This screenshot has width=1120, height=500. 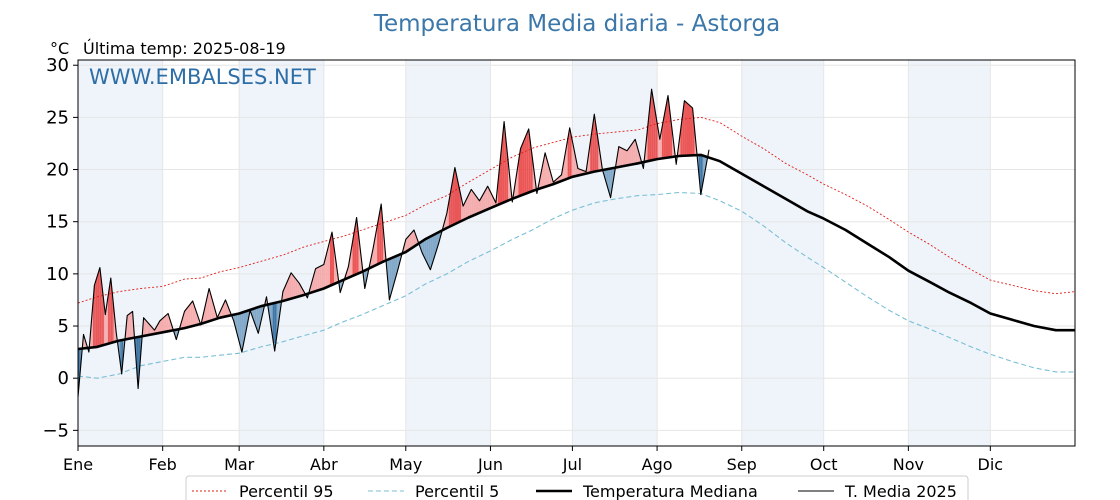 What do you see at coordinates (577, 487) in the screenshot?
I see `legend-box` at bounding box center [577, 487].